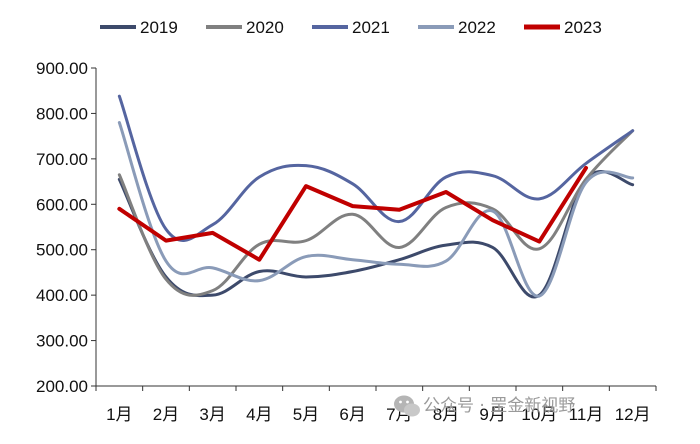 The image size is (700, 444). Describe the element at coordinates (212, 414) in the screenshot. I see `x-tick-label: 3月` at that location.